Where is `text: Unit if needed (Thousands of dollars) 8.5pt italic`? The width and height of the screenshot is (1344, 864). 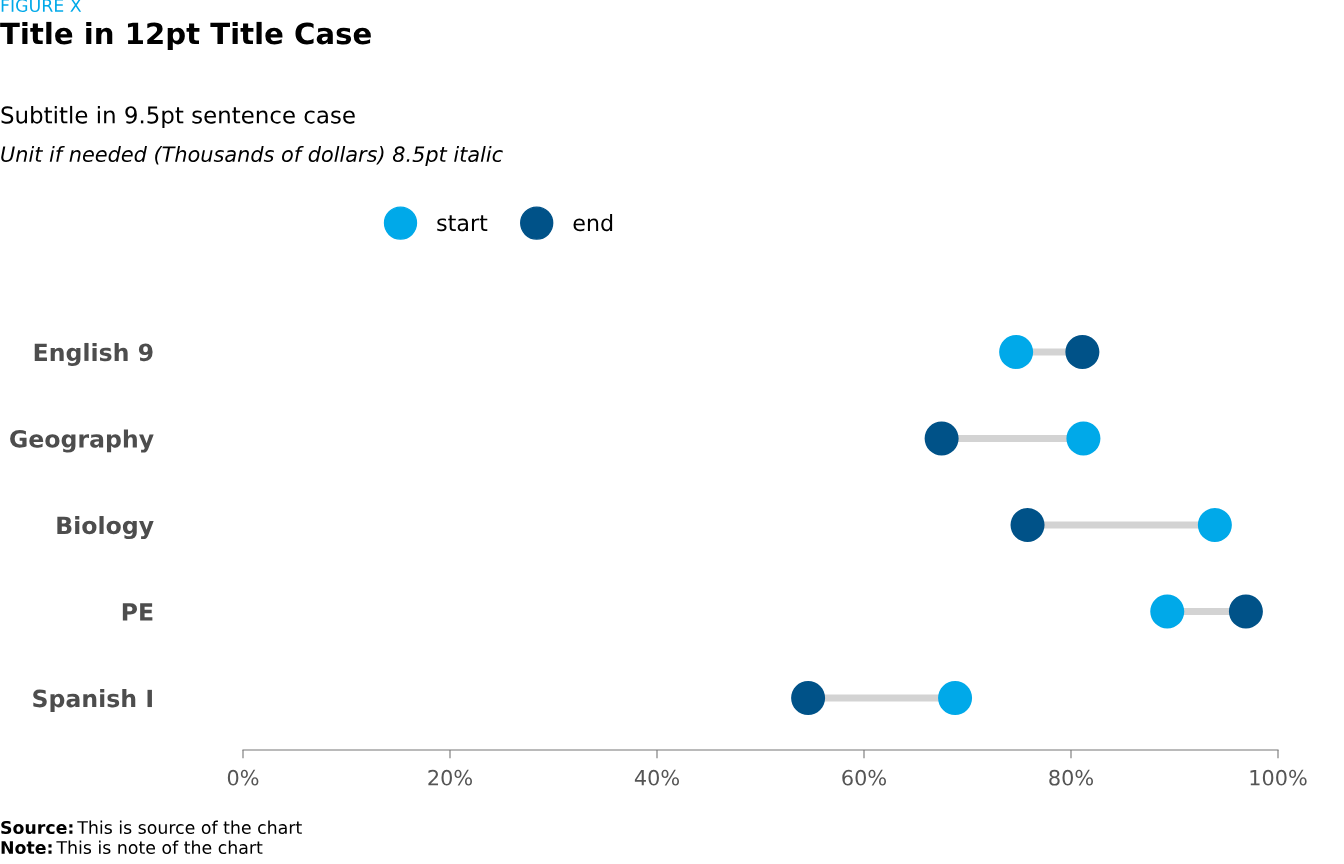 text: Unit if needed (Thousands of dollars) 8.5pt italic is located at coordinates (252, 156).